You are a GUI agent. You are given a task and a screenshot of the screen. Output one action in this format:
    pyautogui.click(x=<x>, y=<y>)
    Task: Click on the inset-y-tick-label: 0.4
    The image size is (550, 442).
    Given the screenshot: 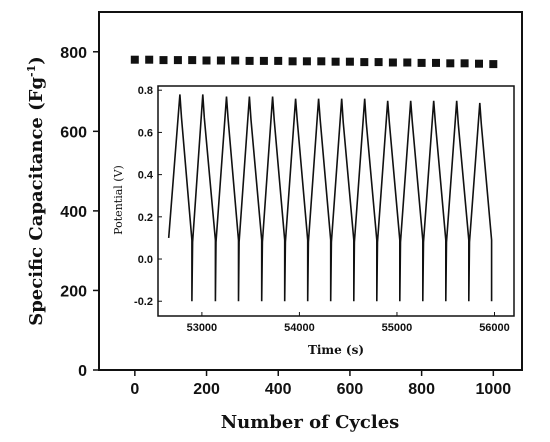 What is the action you would take?
    pyautogui.click(x=146, y=176)
    